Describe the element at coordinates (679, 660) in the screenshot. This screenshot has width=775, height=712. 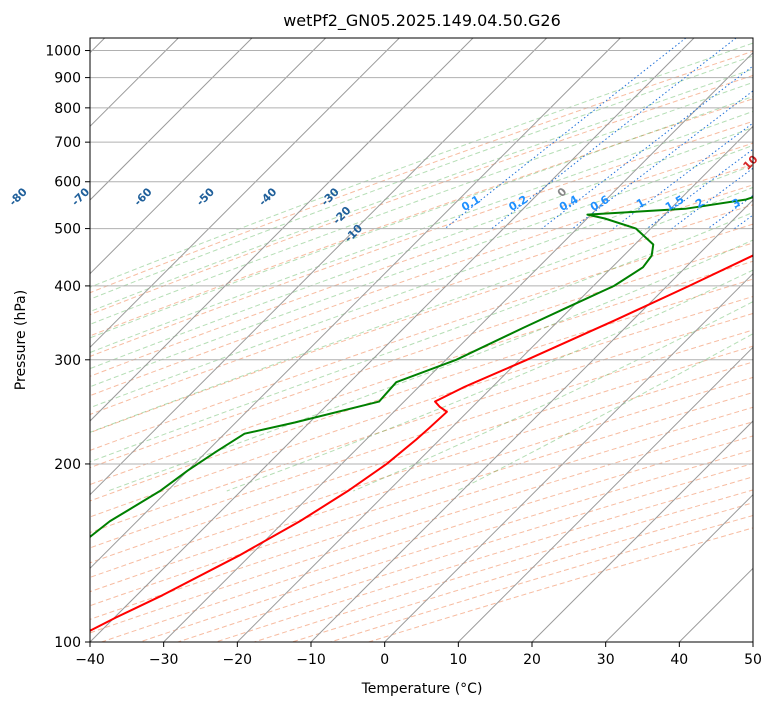
I see `x-tick-label: 40` at that location.